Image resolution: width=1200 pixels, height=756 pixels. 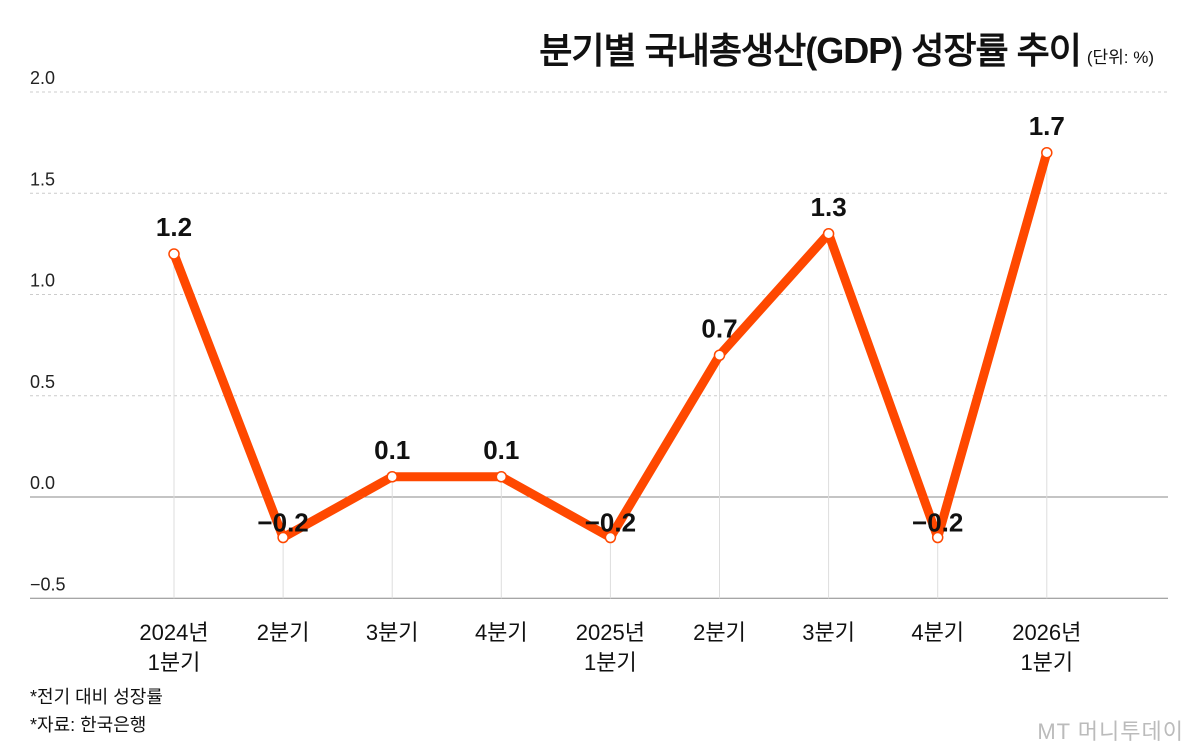 I want to click on data-label: 1.7, so click(x=1047, y=126).